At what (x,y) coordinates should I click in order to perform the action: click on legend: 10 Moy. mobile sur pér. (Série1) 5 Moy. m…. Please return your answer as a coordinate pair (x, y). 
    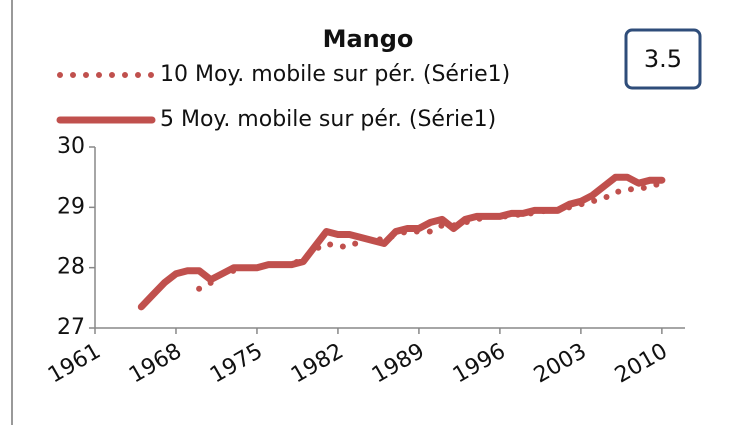
    Looking at the image, I should click on (283, 97).